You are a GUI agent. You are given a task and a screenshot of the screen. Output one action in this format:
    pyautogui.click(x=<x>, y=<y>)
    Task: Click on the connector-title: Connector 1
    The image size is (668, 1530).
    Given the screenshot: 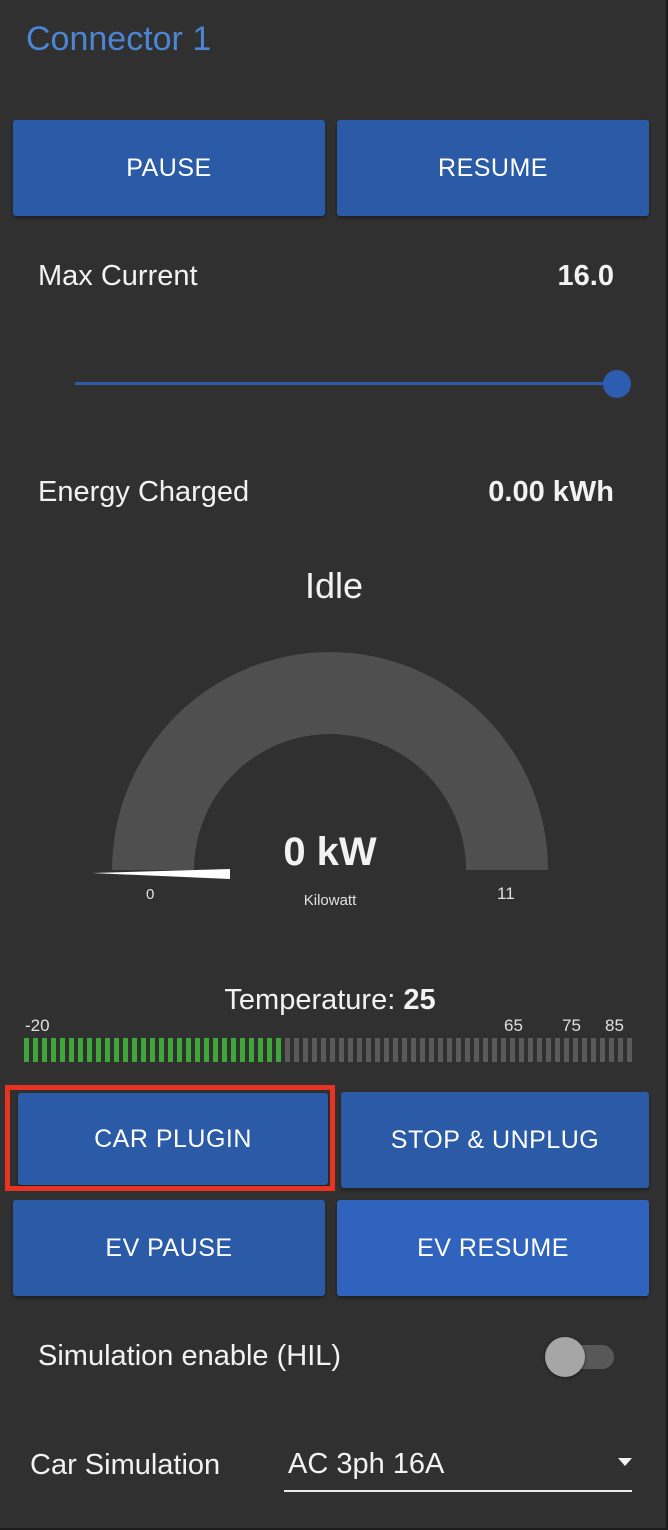 What is the action you would take?
    pyautogui.click(x=119, y=39)
    